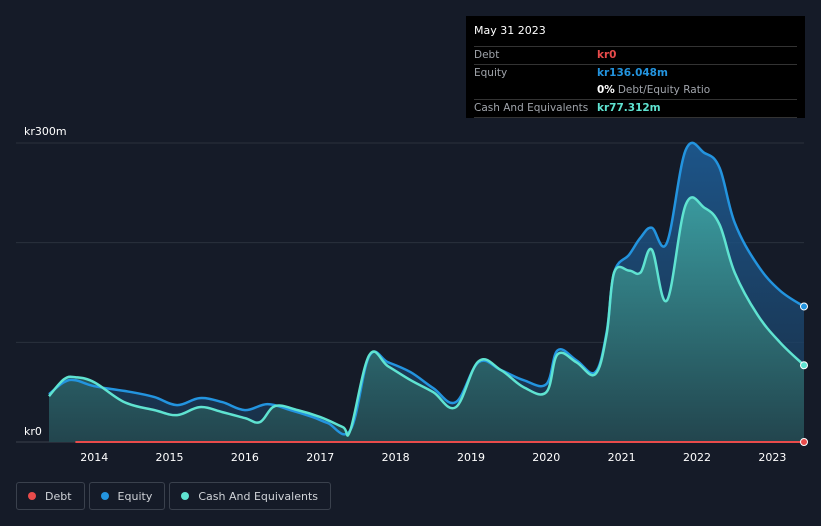  What do you see at coordinates (772, 457) in the screenshot?
I see `x-tick-2023: 2023` at bounding box center [772, 457].